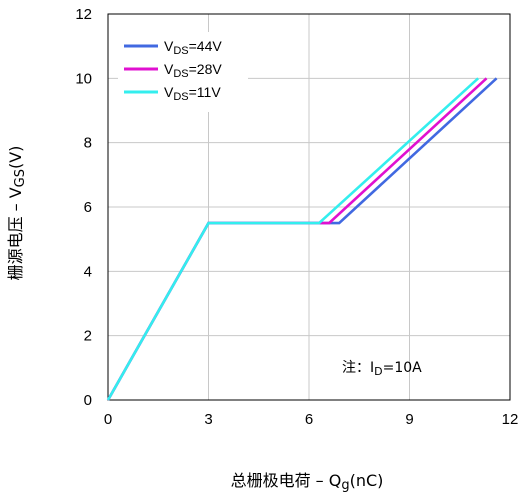 Image resolution: width=521 pixels, height=495 pixels. Describe the element at coordinates (309, 419) in the screenshot. I see `x-tick-label: 6` at that location.